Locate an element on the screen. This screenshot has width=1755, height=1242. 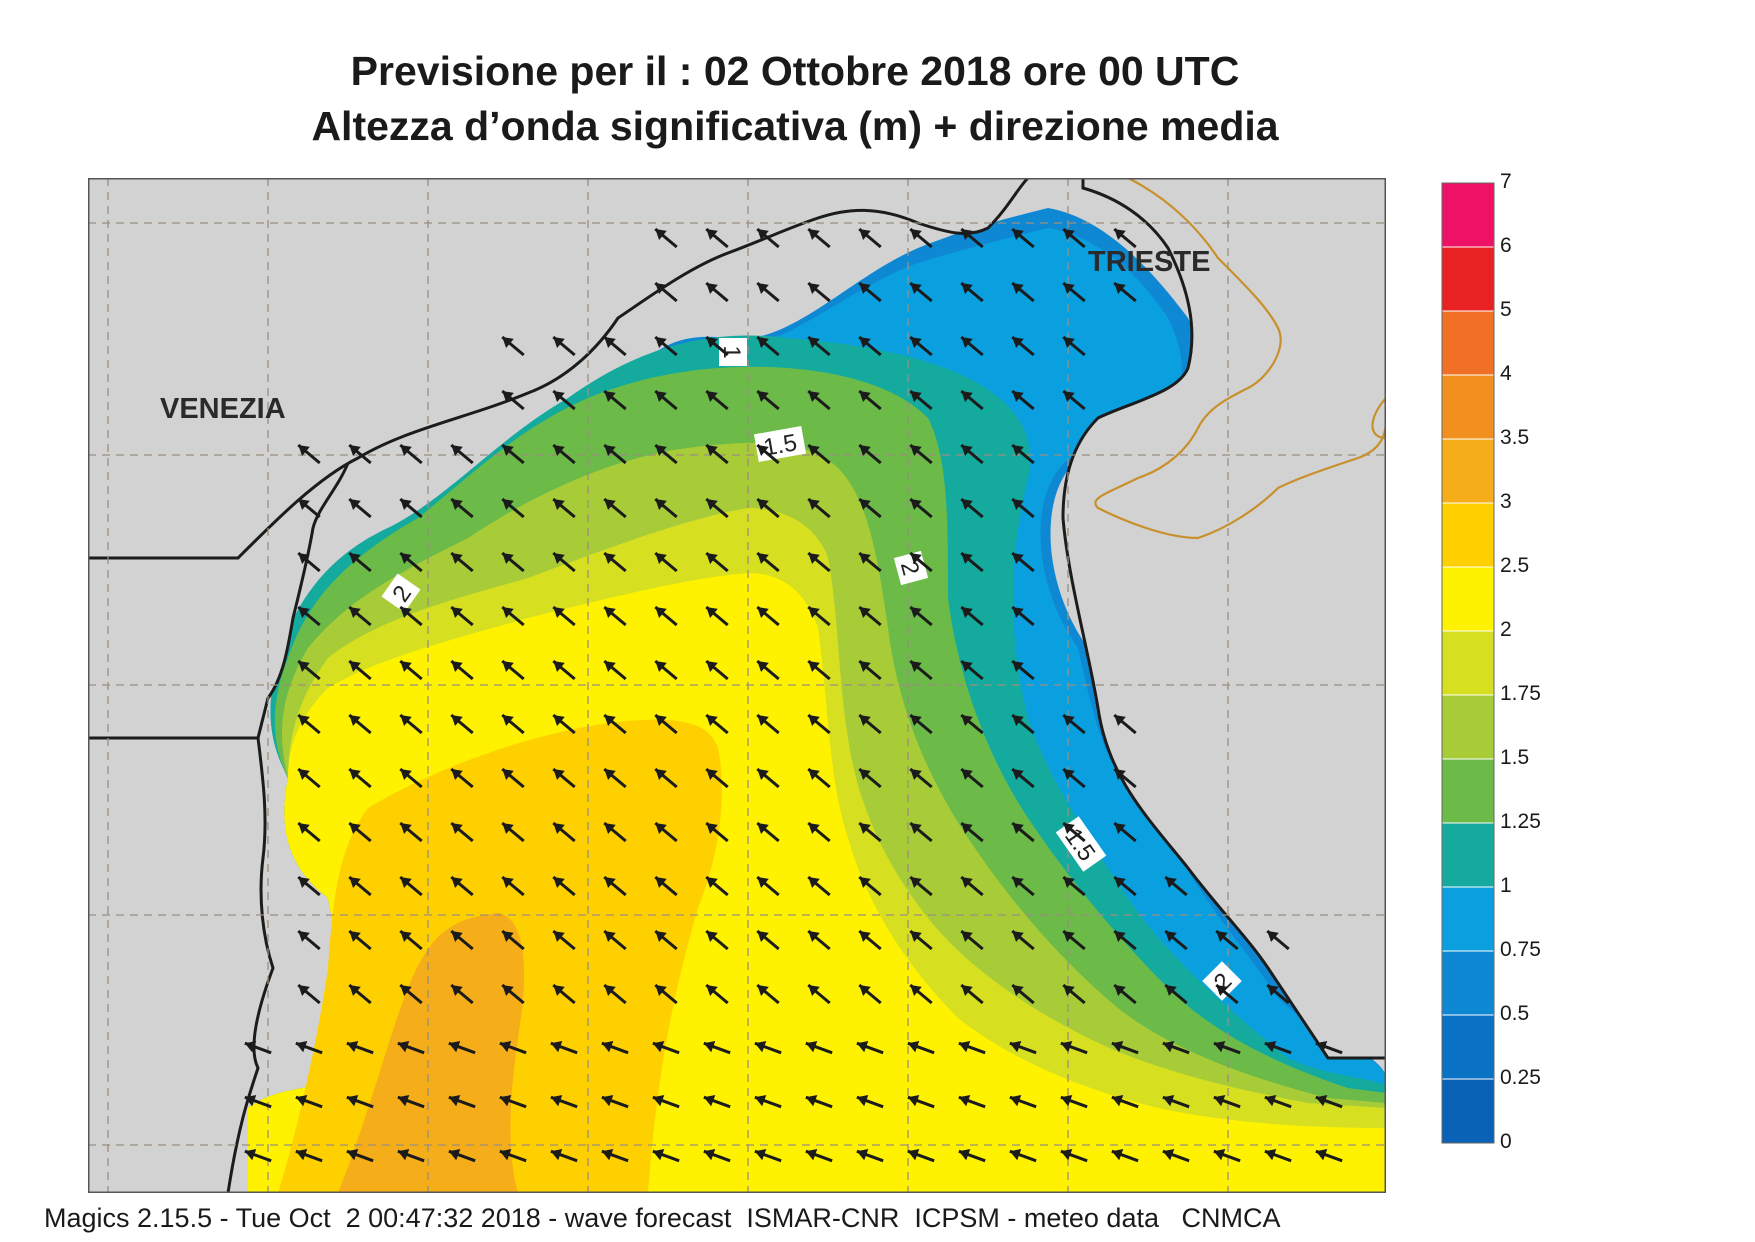
legend-label: 5 is located at coordinates (1506, 309).